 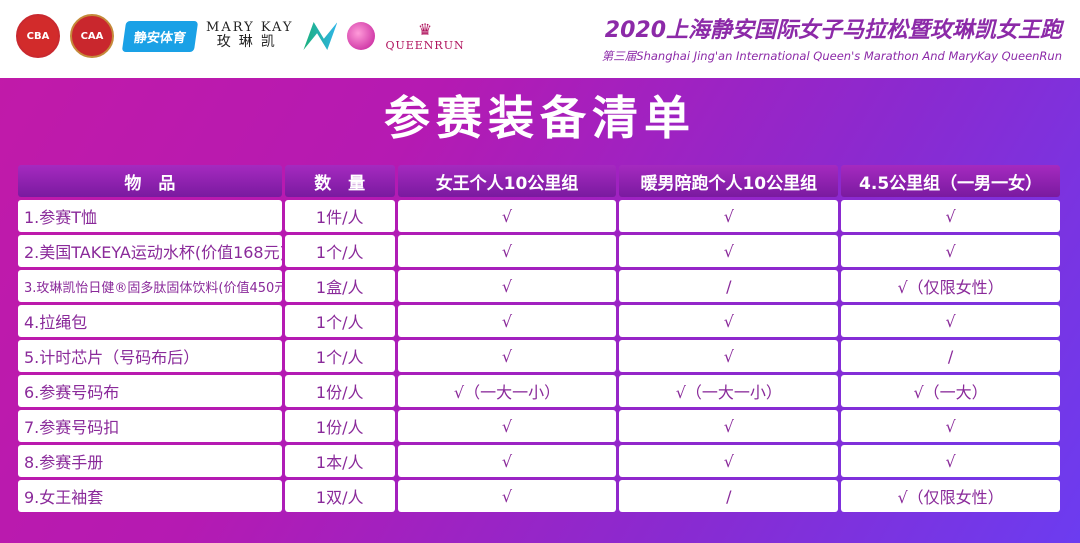 I want to click on table-row: 5.计时芯片（号码布后） 1个/人 √ √ /, so click(x=539, y=356).